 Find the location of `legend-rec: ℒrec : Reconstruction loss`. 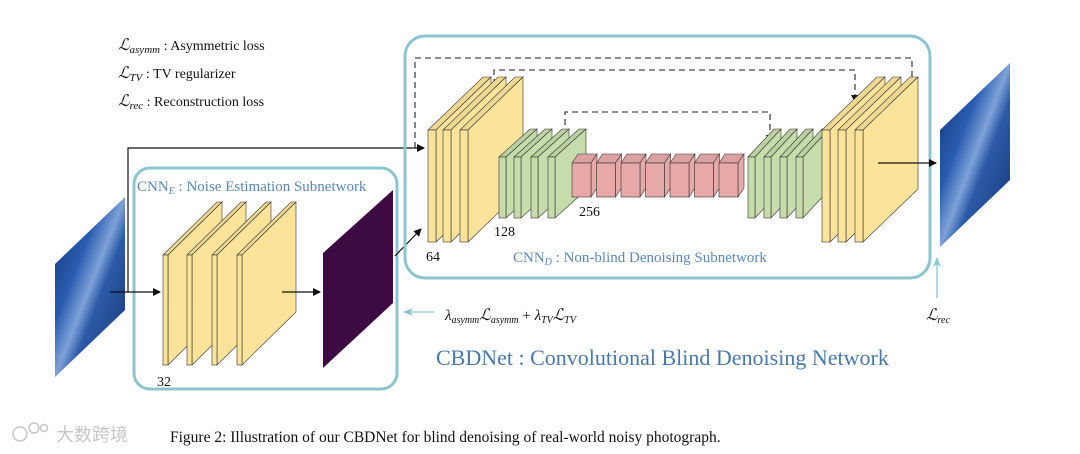

legend-rec: ℒrec : Reconstruction loss is located at coordinates (191, 102).